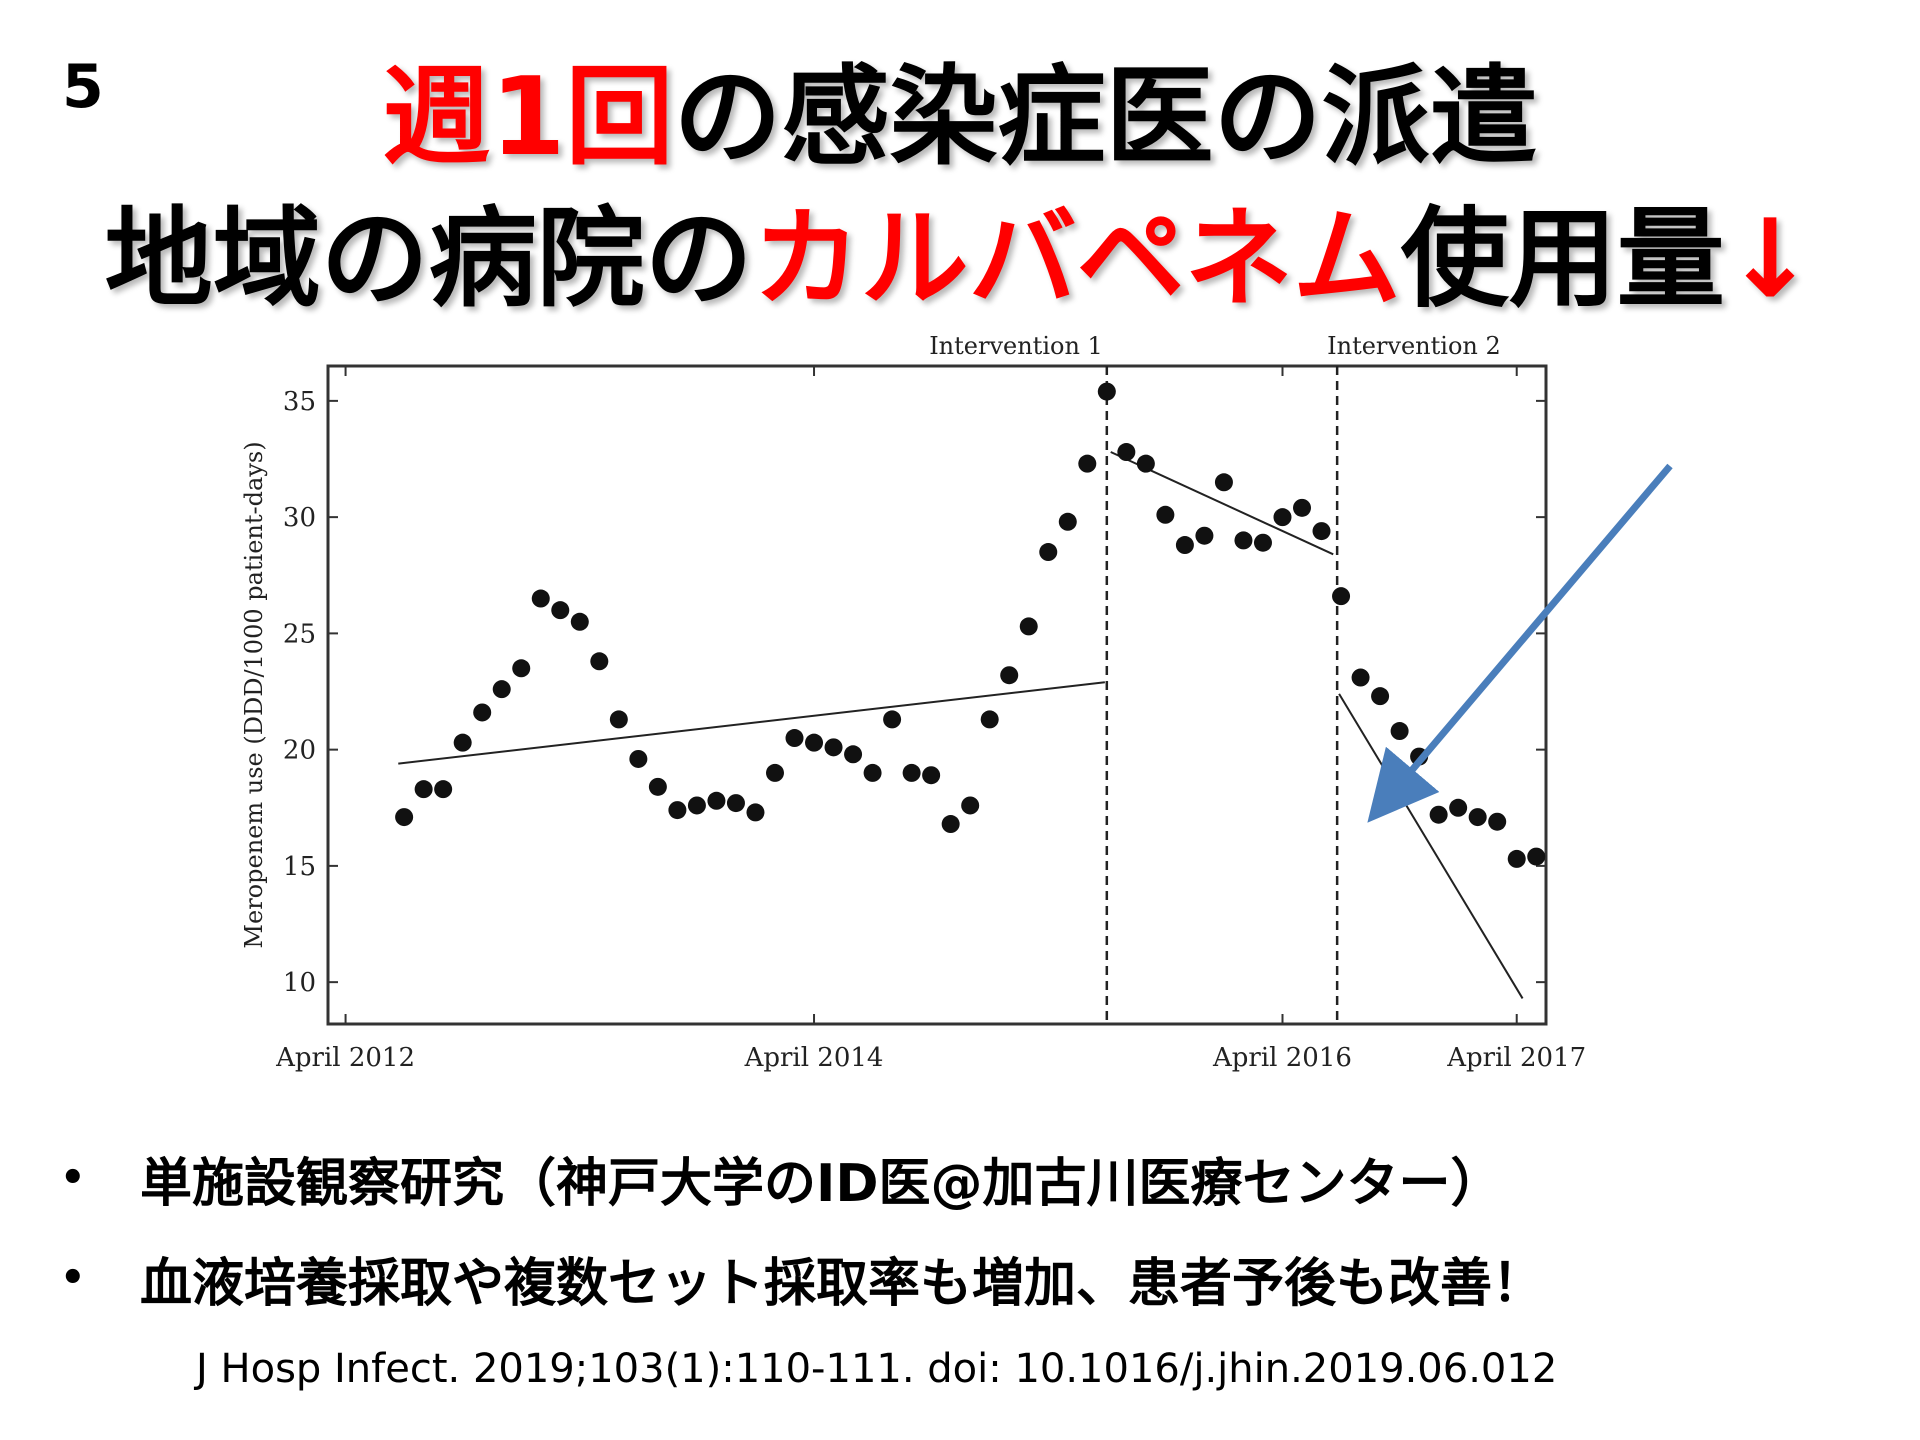  Describe the element at coordinates (1105, 117) in the screenshot. I see `title-text-1: の感染症医の派遣` at that location.